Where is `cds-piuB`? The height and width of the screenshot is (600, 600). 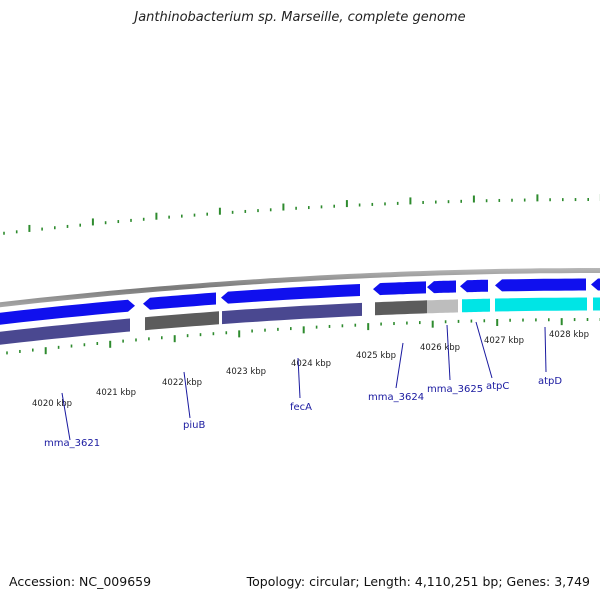
cds-piuB is located at coordinates (179, 301).